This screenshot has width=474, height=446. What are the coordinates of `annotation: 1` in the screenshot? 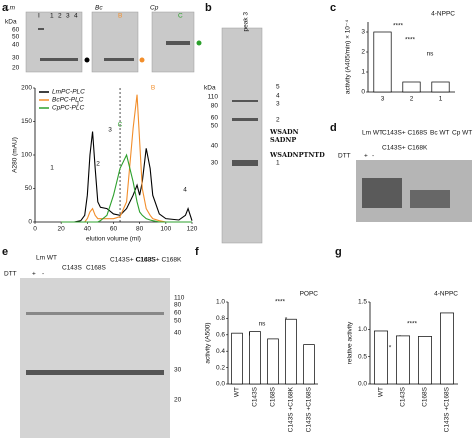 It's located at (52, 168).